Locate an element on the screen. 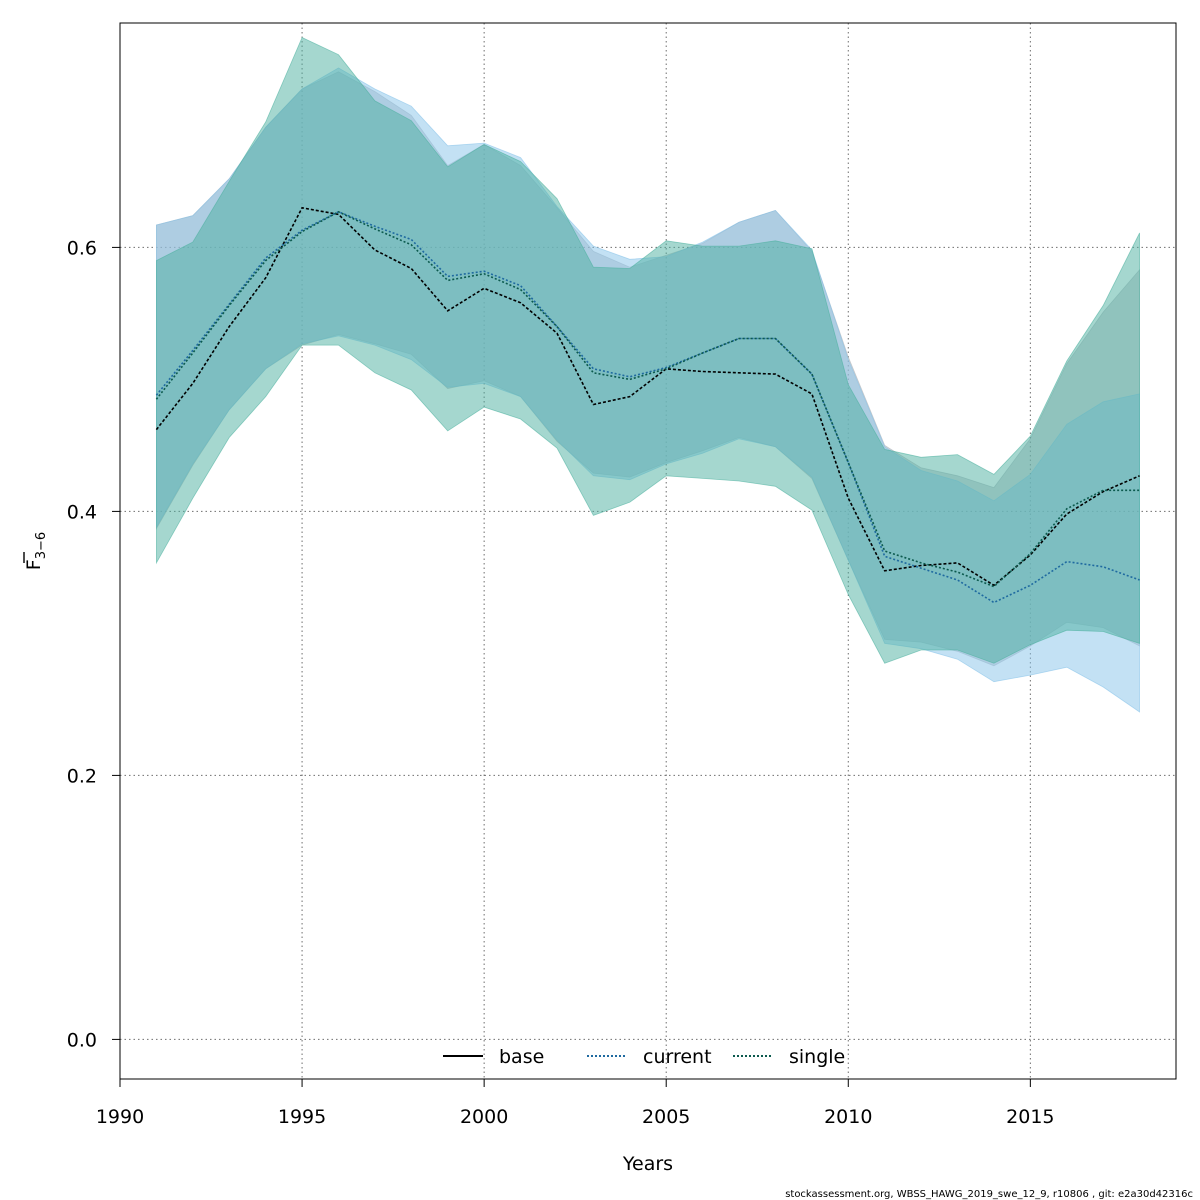 The height and width of the screenshot is (1200, 1200). x-tick-label-2005: 2005 is located at coordinates (666, 1117).